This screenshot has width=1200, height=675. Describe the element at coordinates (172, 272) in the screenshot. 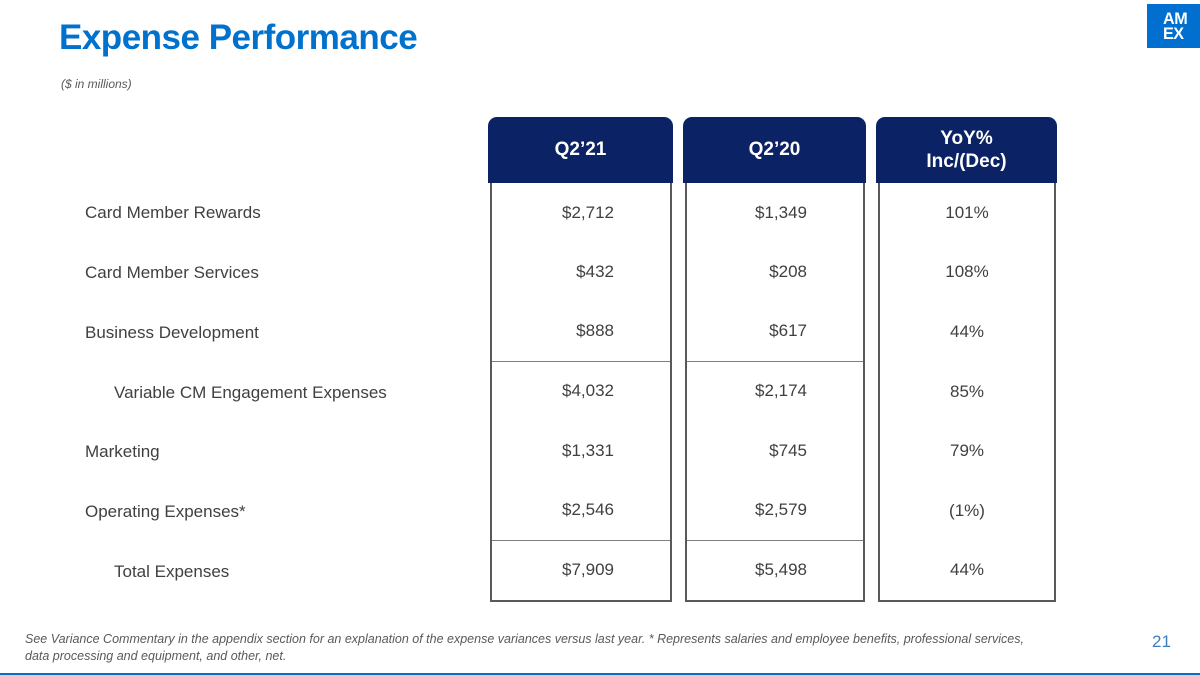

I see `row-label: Card Member Services` at that location.